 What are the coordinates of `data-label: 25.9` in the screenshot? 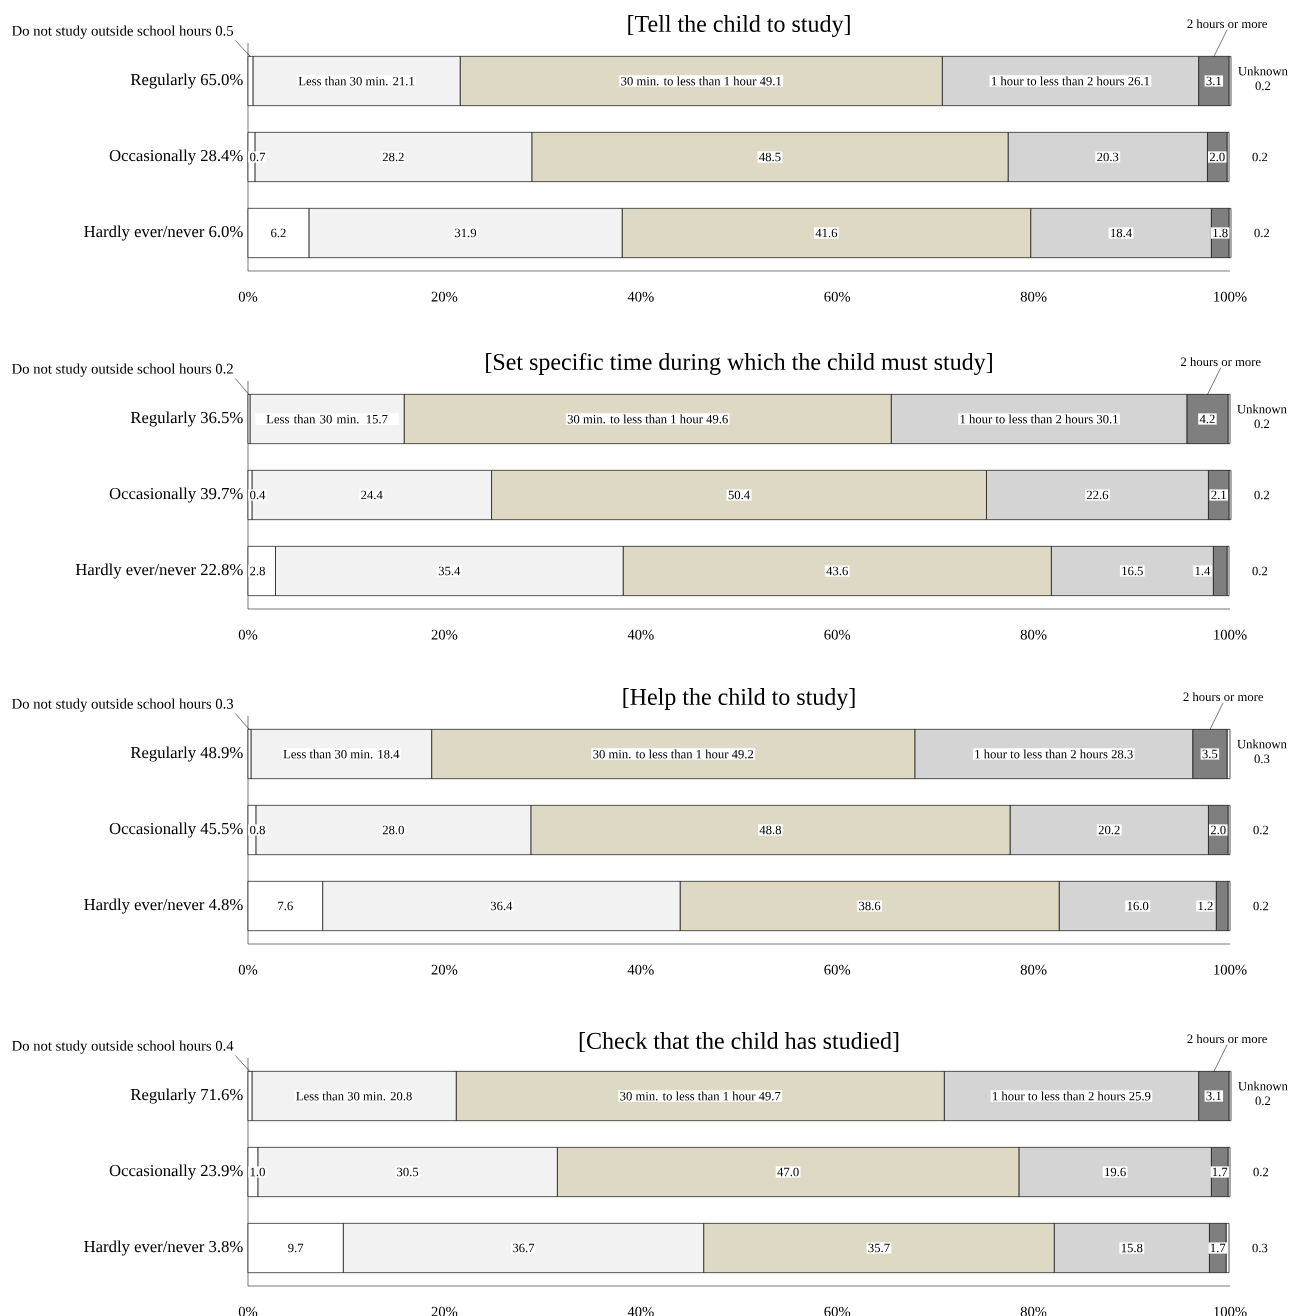 It's located at (1140, 1096).